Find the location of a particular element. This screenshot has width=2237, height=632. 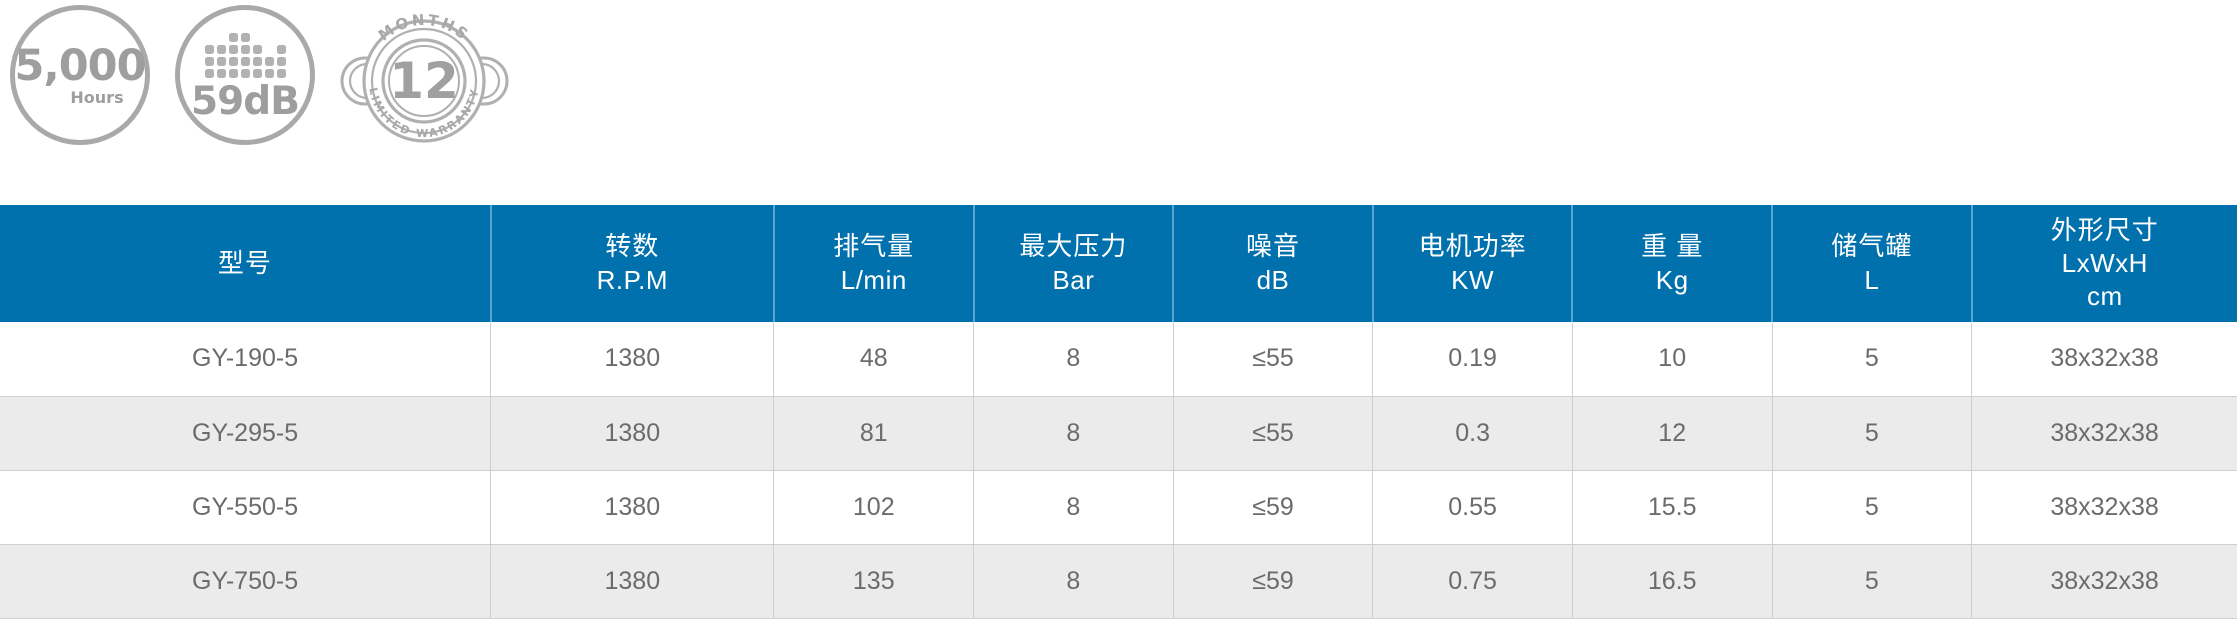

column-header-dimensions: 外形尺寸 LxWxH cm is located at coordinates (2104, 263).